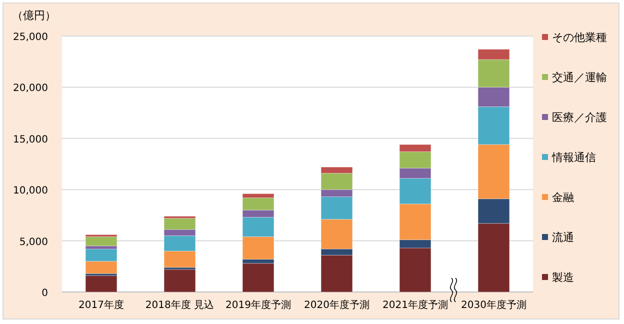  What do you see at coordinates (101, 305) in the screenshot?
I see `x-tick-label: 2017年度` at bounding box center [101, 305].